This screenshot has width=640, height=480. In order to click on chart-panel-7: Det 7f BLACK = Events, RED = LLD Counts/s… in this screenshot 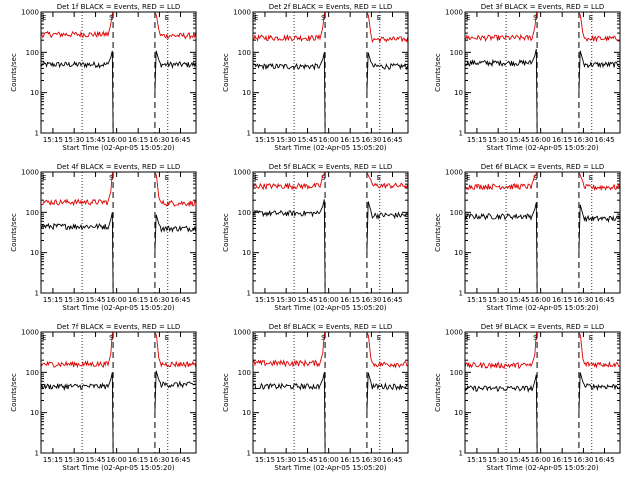, I will do `click(103, 397)`.